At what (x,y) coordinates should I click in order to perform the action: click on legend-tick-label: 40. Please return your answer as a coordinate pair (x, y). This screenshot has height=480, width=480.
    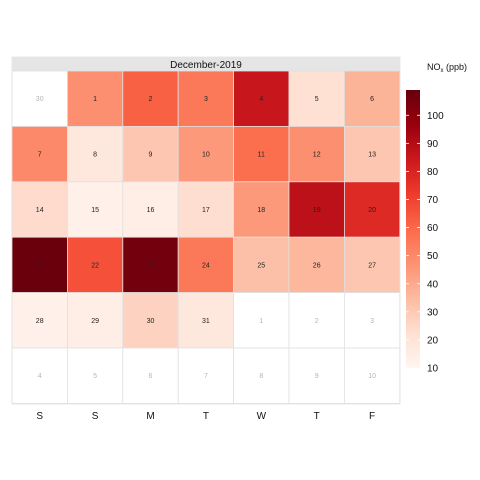
    Looking at the image, I should click on (433, 284).